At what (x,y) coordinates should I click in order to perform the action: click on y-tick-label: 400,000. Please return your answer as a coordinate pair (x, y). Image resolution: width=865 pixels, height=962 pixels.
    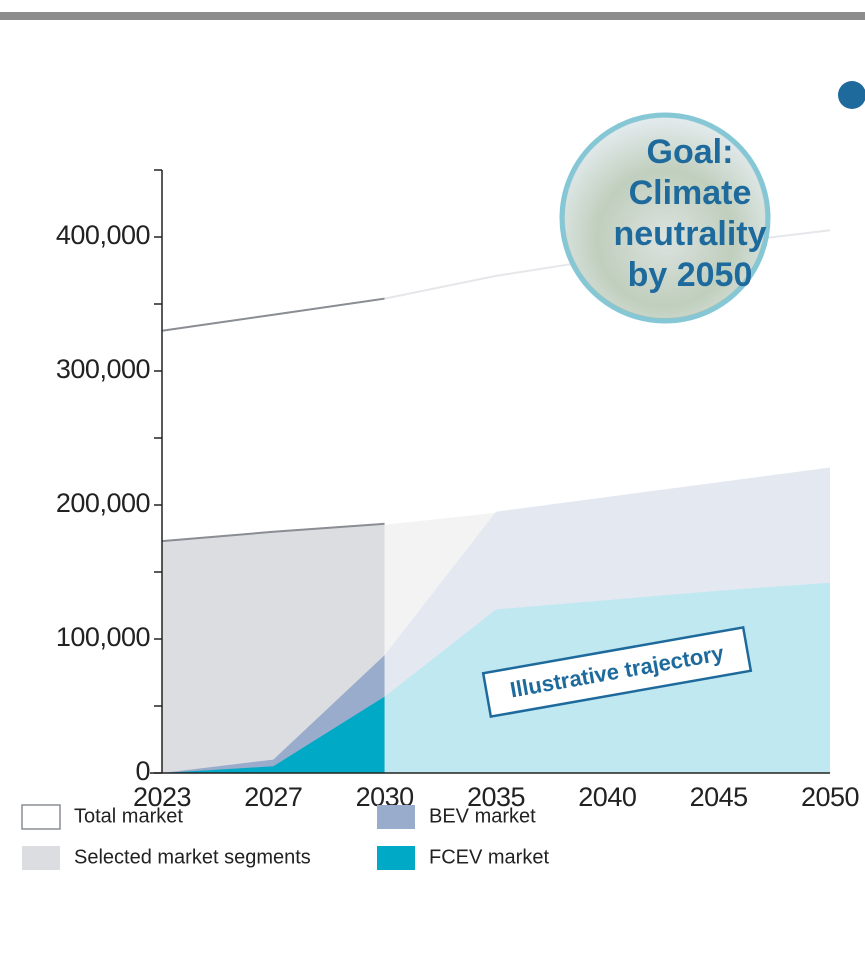
    Looking at the image, I should click on (103, 235).